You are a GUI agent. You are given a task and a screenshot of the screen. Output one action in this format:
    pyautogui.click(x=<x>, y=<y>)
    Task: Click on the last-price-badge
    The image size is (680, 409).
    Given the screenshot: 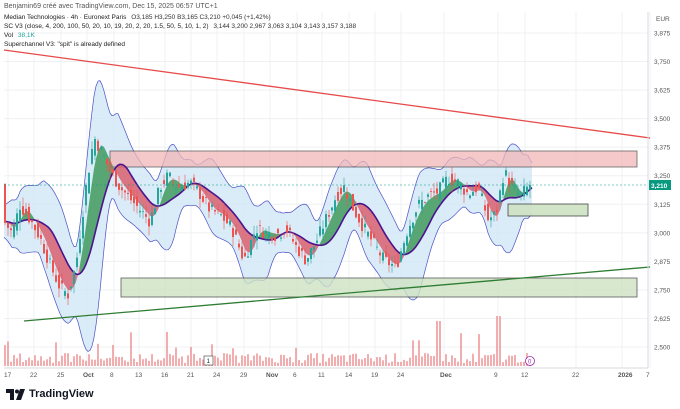 What is the action you would take?
    pyautogui.click(x=660, y=185)
    